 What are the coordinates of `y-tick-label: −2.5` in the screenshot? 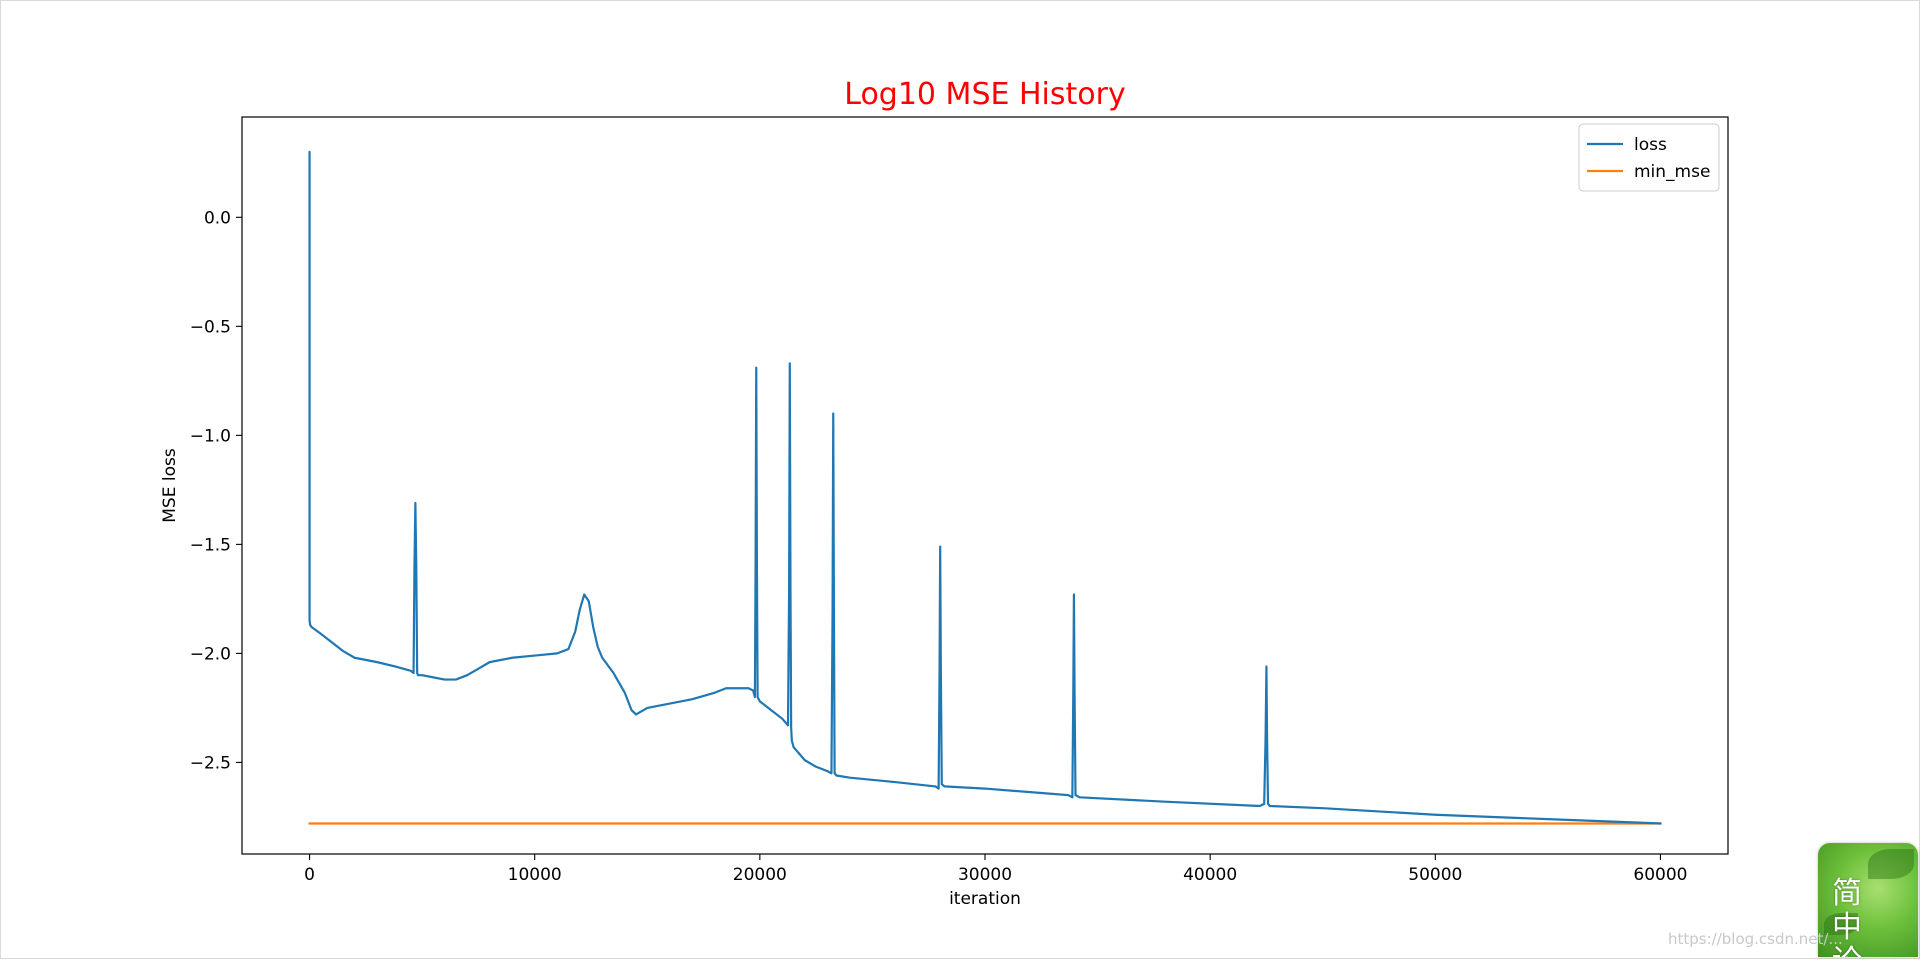 It's located at (210, 763).